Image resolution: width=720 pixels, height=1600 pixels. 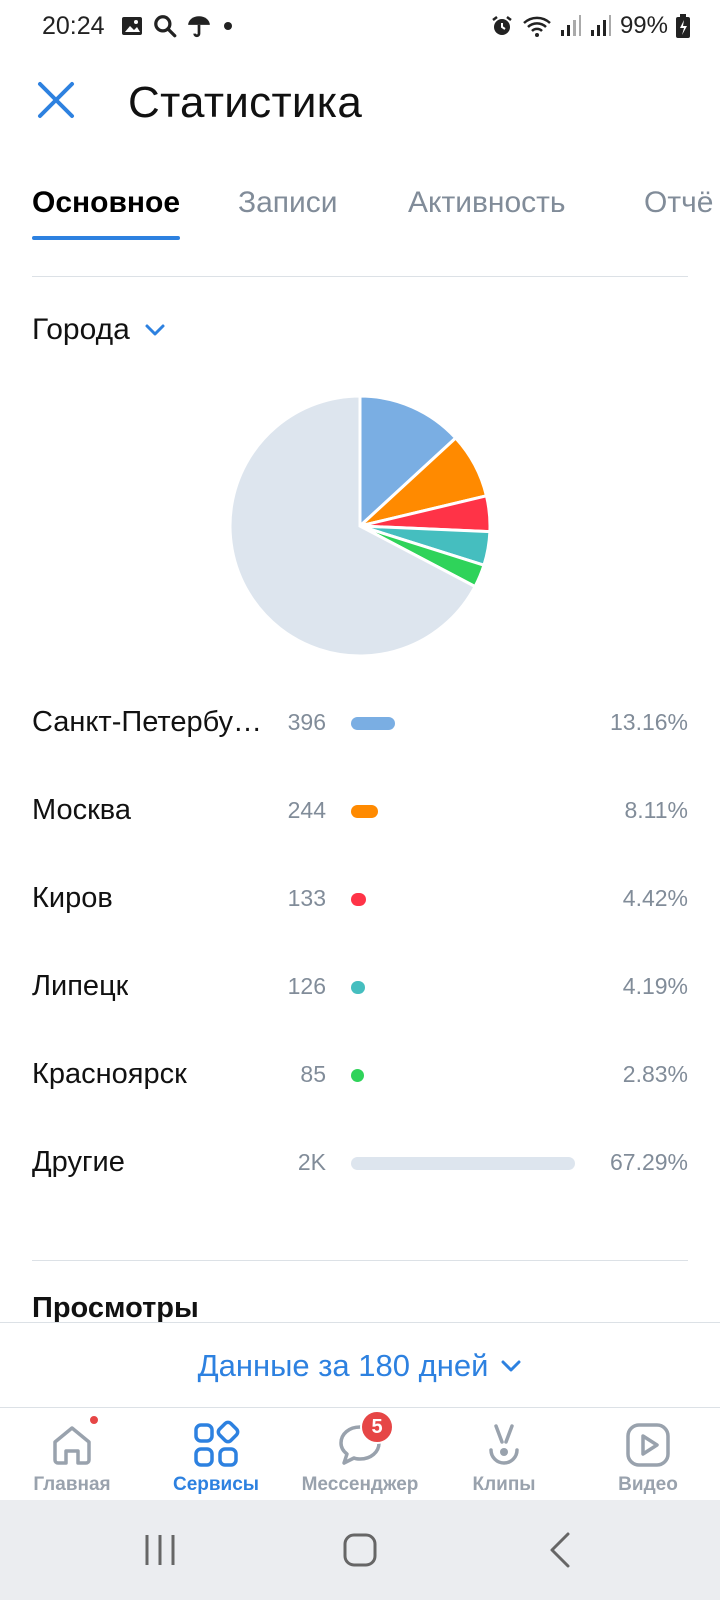 I want to click on bottom-navigation: Главная Сервисы 5 Мессенджер Клипы Видео, so click(x=360, y=1454).